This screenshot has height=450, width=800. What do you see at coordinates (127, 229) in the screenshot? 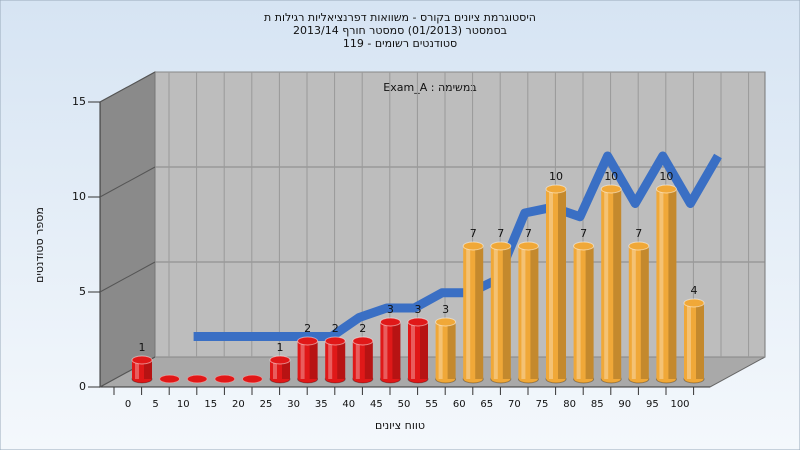
I see `left-wall` at bounding box center [127, 229].